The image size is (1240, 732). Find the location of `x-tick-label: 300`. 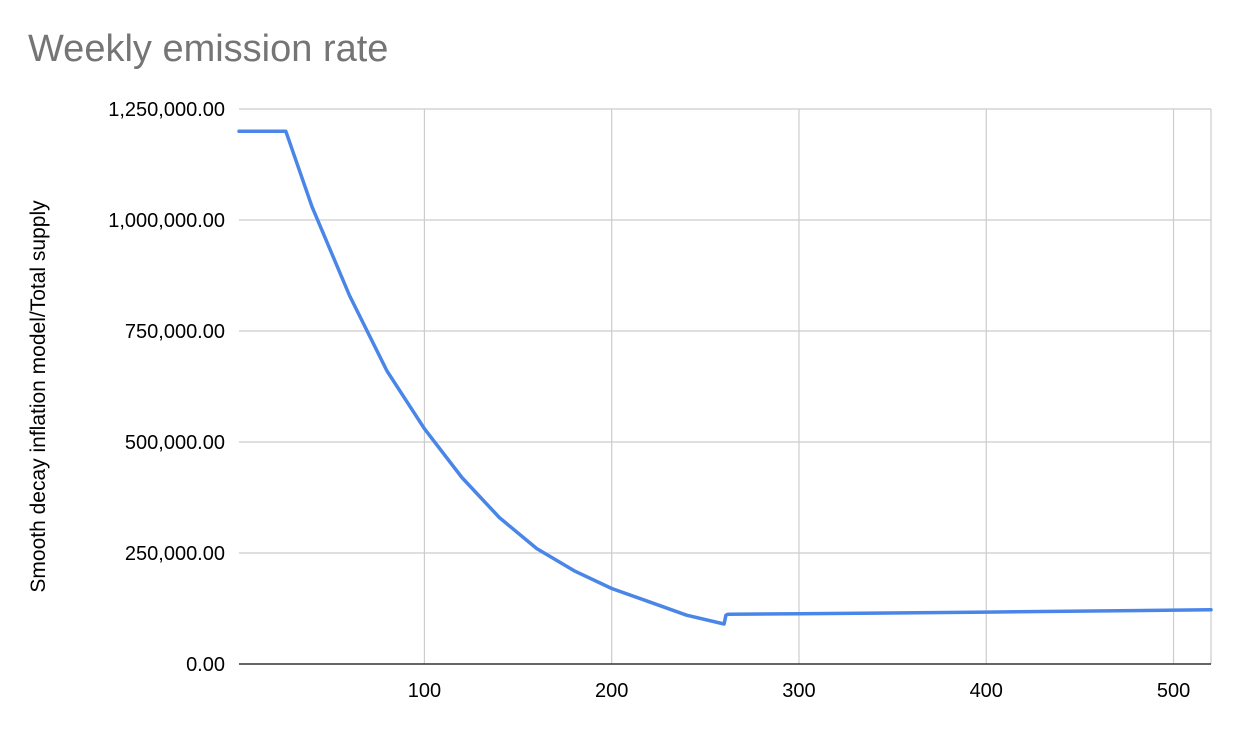

x-tick-label: 300 is located at coordinates (798, 691).